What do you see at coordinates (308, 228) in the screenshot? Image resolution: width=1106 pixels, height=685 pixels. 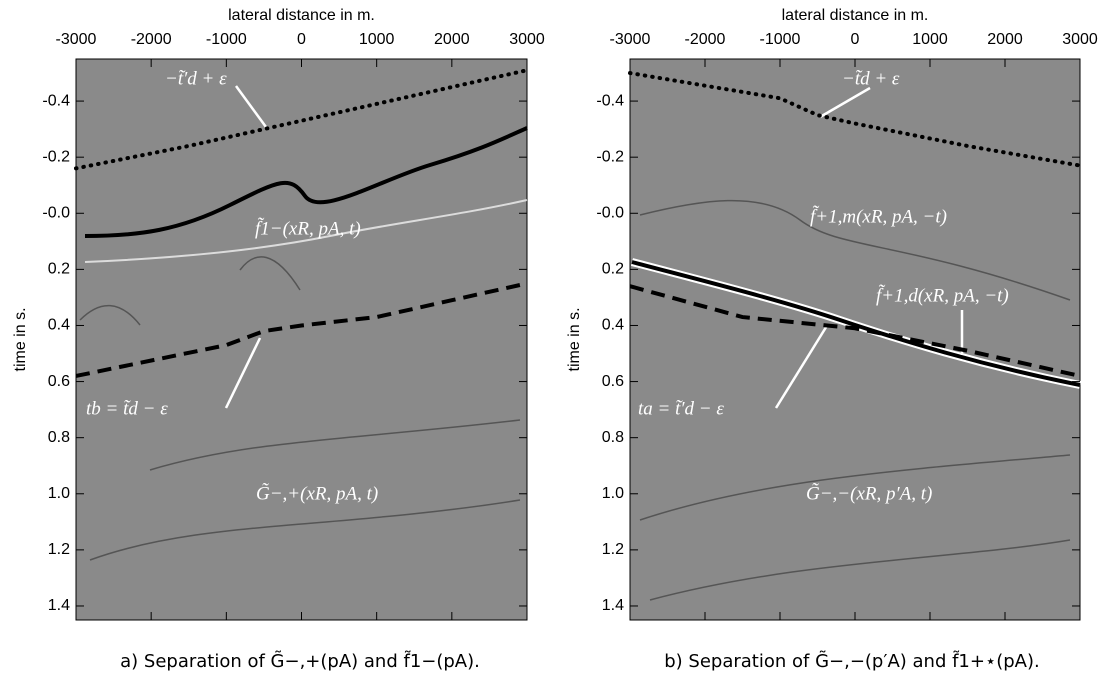 I see `annotation: f̃1−(xR, pA, t)` at bounding box center [308, 228].